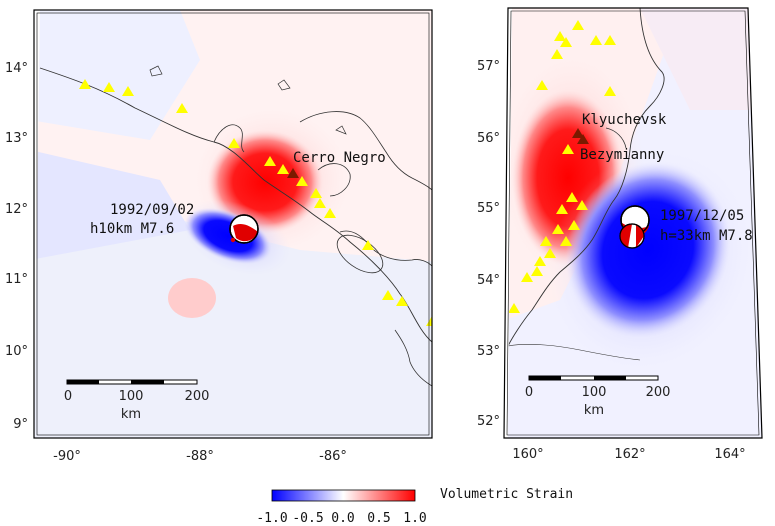  Describe the element at coordinates (271, 518) in the screenshot. I see `colorbar-tick-0: -1.0` at that location.